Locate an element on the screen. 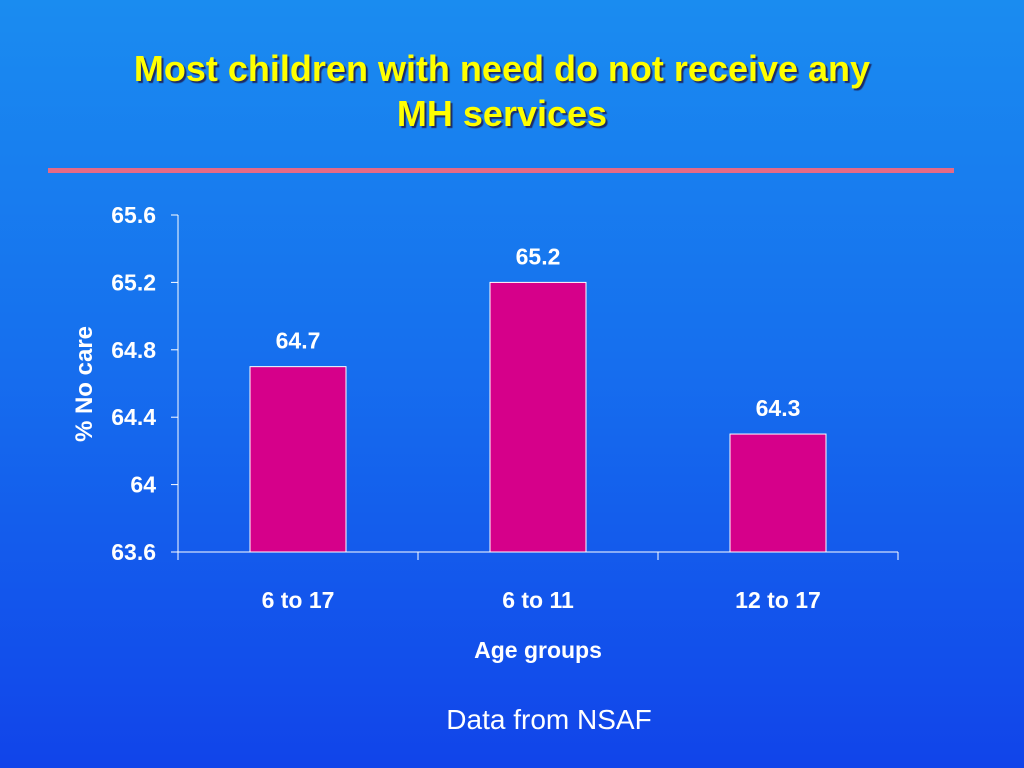 The width and height of the screenshot is (1024, 768). y-tick-label: 65.2 is located at coordinates (133, 282).